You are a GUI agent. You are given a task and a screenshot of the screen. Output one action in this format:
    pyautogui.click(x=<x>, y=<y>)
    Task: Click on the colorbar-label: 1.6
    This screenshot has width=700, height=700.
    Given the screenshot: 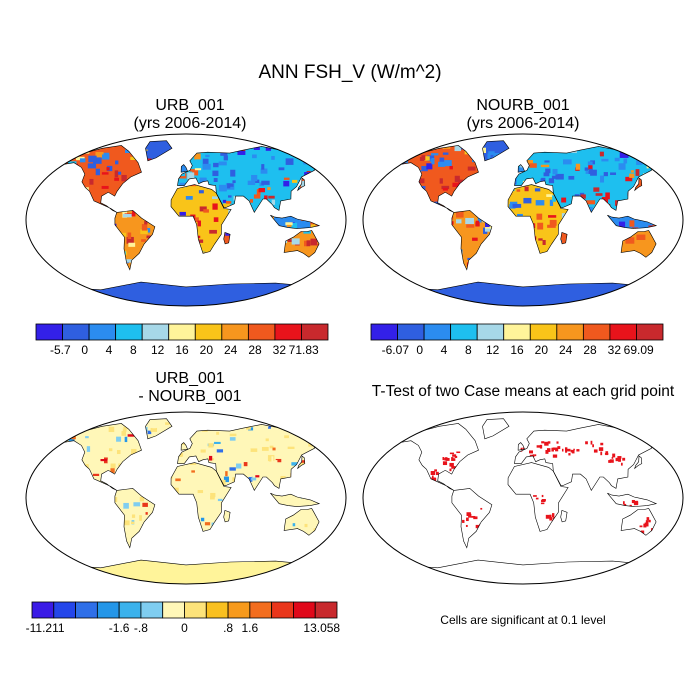 What is the action you would take?
    pyautogui.click(x=250, y=628)
    